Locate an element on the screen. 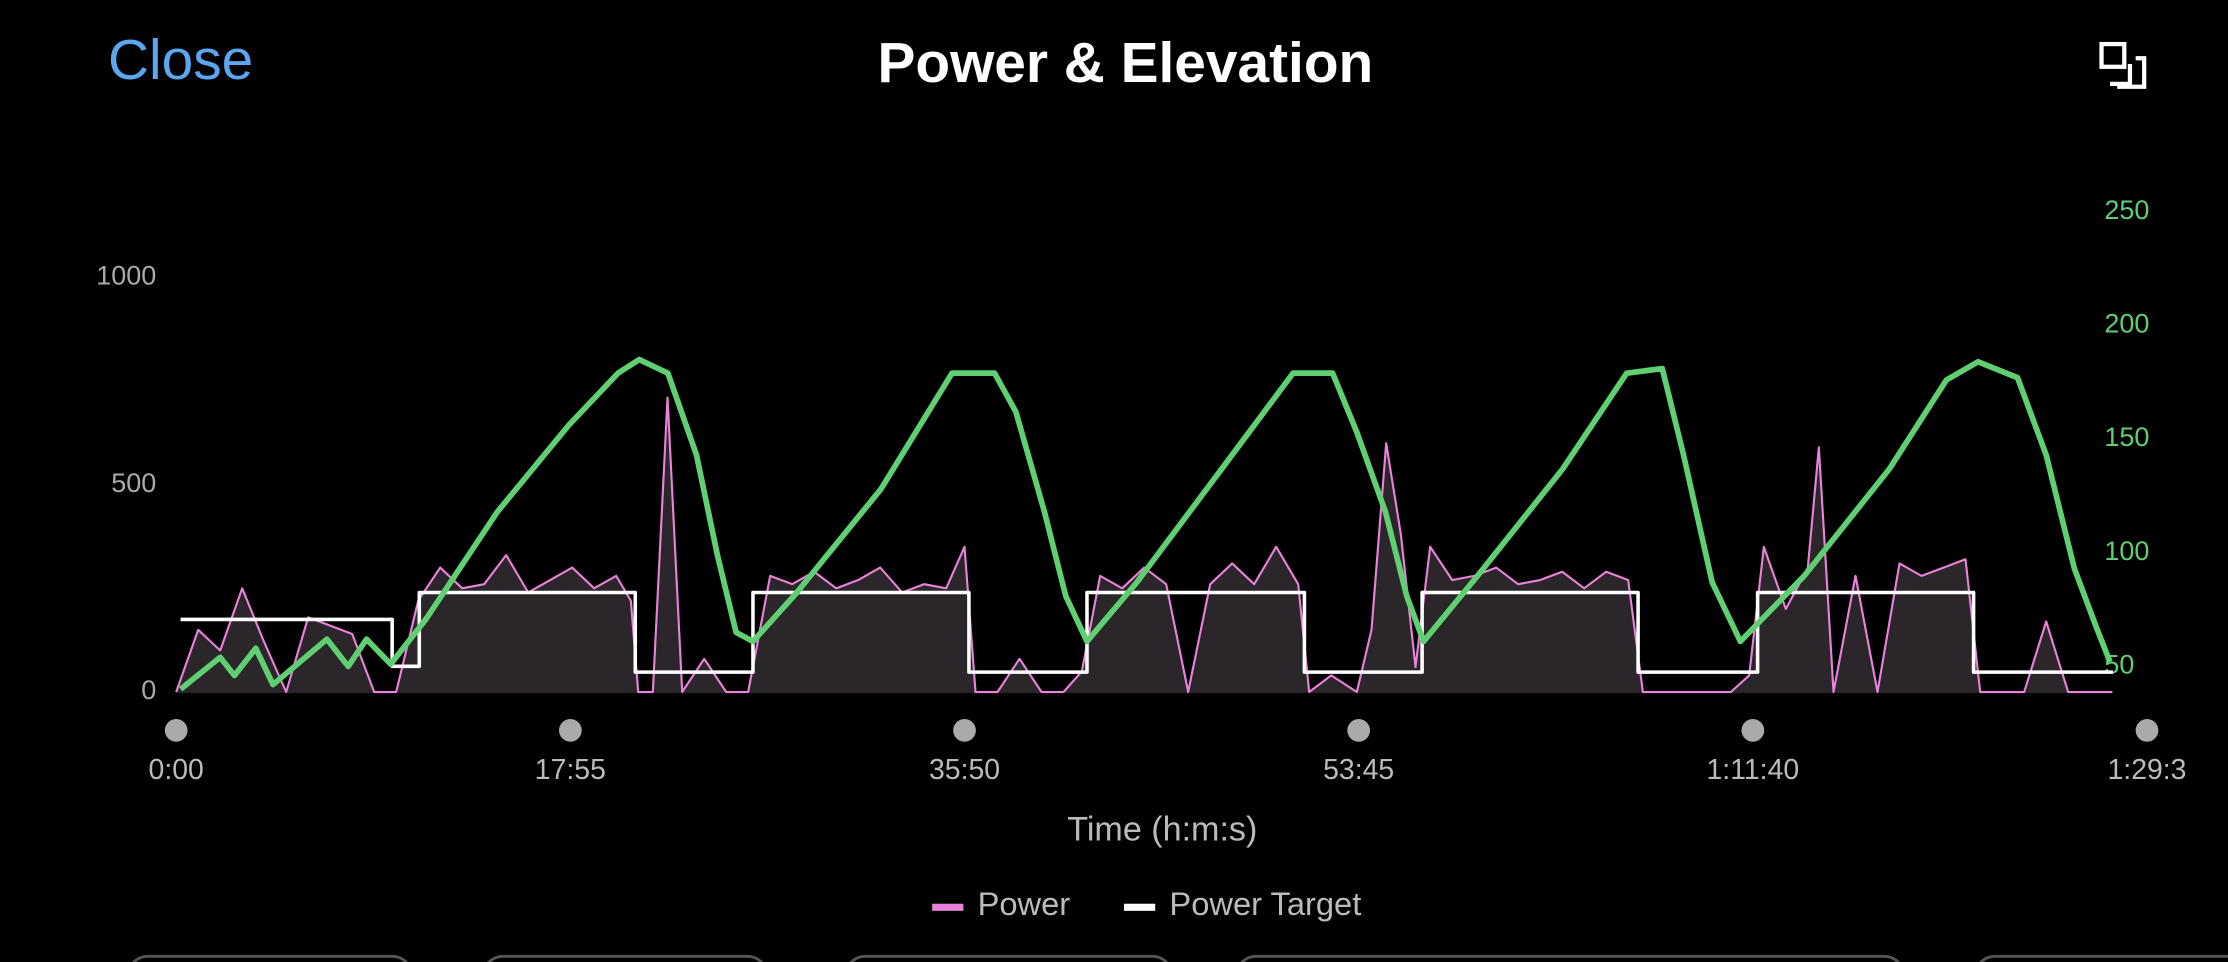 Image resolution: width=2228 pixels, height=962 pixels. legend-label: Power is located at coordinates (1024, 903).